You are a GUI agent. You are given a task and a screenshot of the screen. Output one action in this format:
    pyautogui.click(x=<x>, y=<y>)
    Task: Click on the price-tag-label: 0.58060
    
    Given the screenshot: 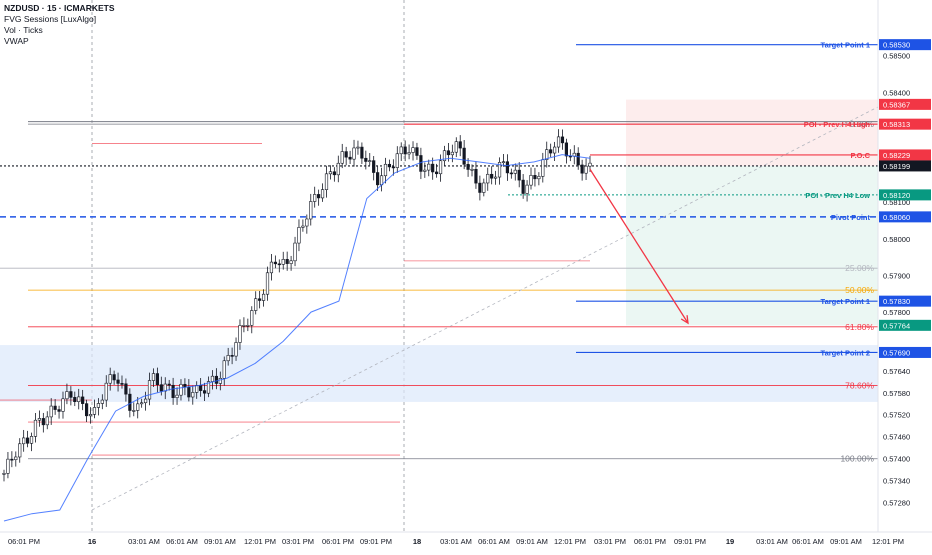 What is the action you would take?
    pyautogui.click(x=896, y=217)
    